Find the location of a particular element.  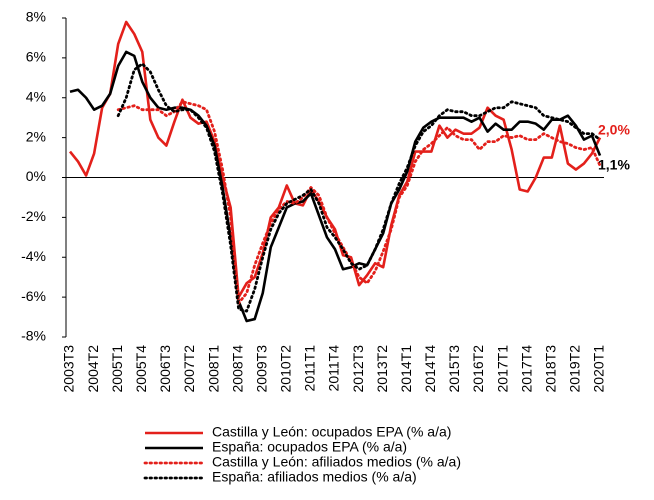

annotation: 2,0% is located at coordinates (614, 130).